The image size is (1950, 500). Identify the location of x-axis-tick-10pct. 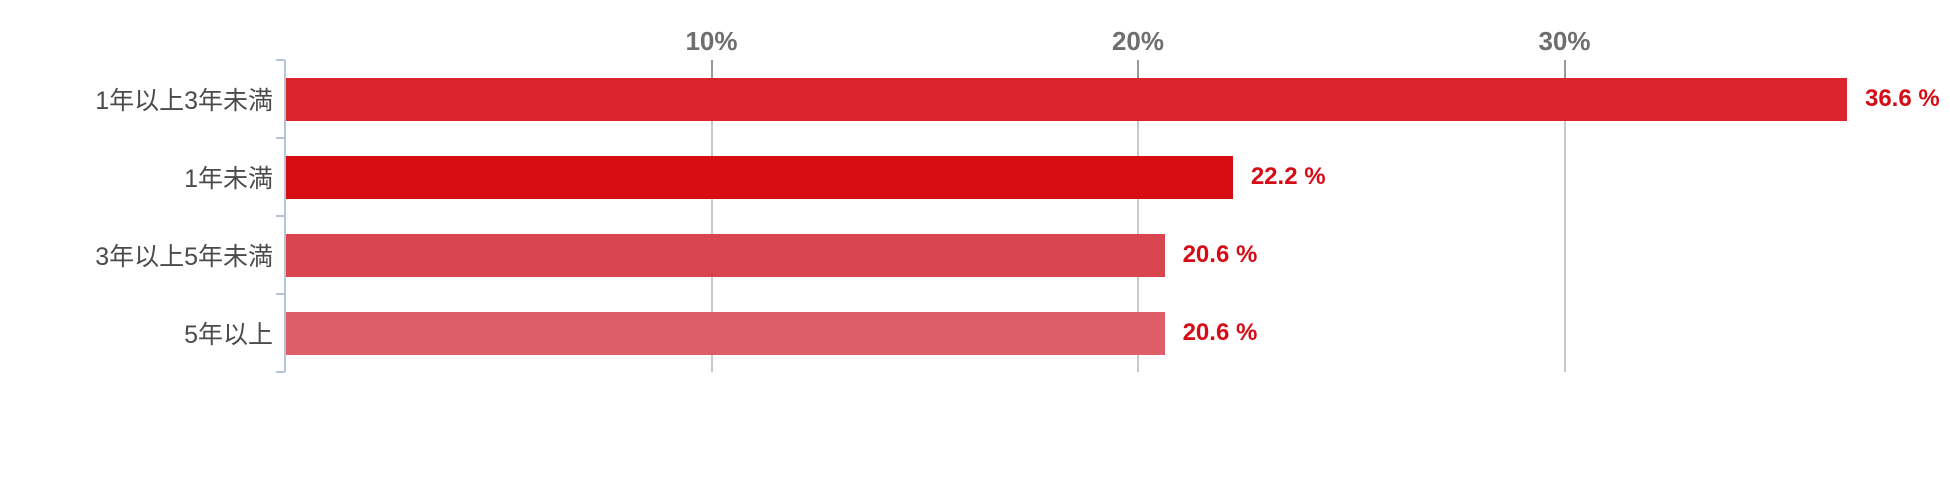
(711, 69).